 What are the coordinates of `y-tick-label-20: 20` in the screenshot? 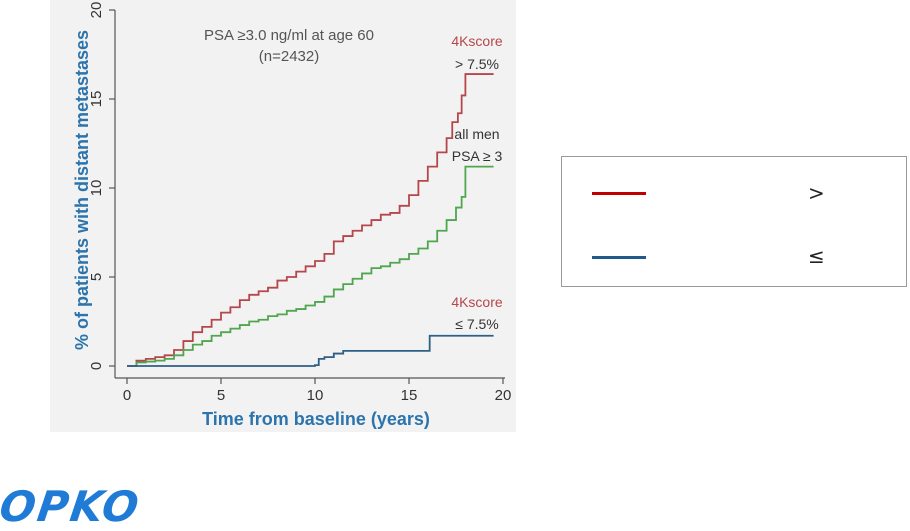 It's located at (96, 10).